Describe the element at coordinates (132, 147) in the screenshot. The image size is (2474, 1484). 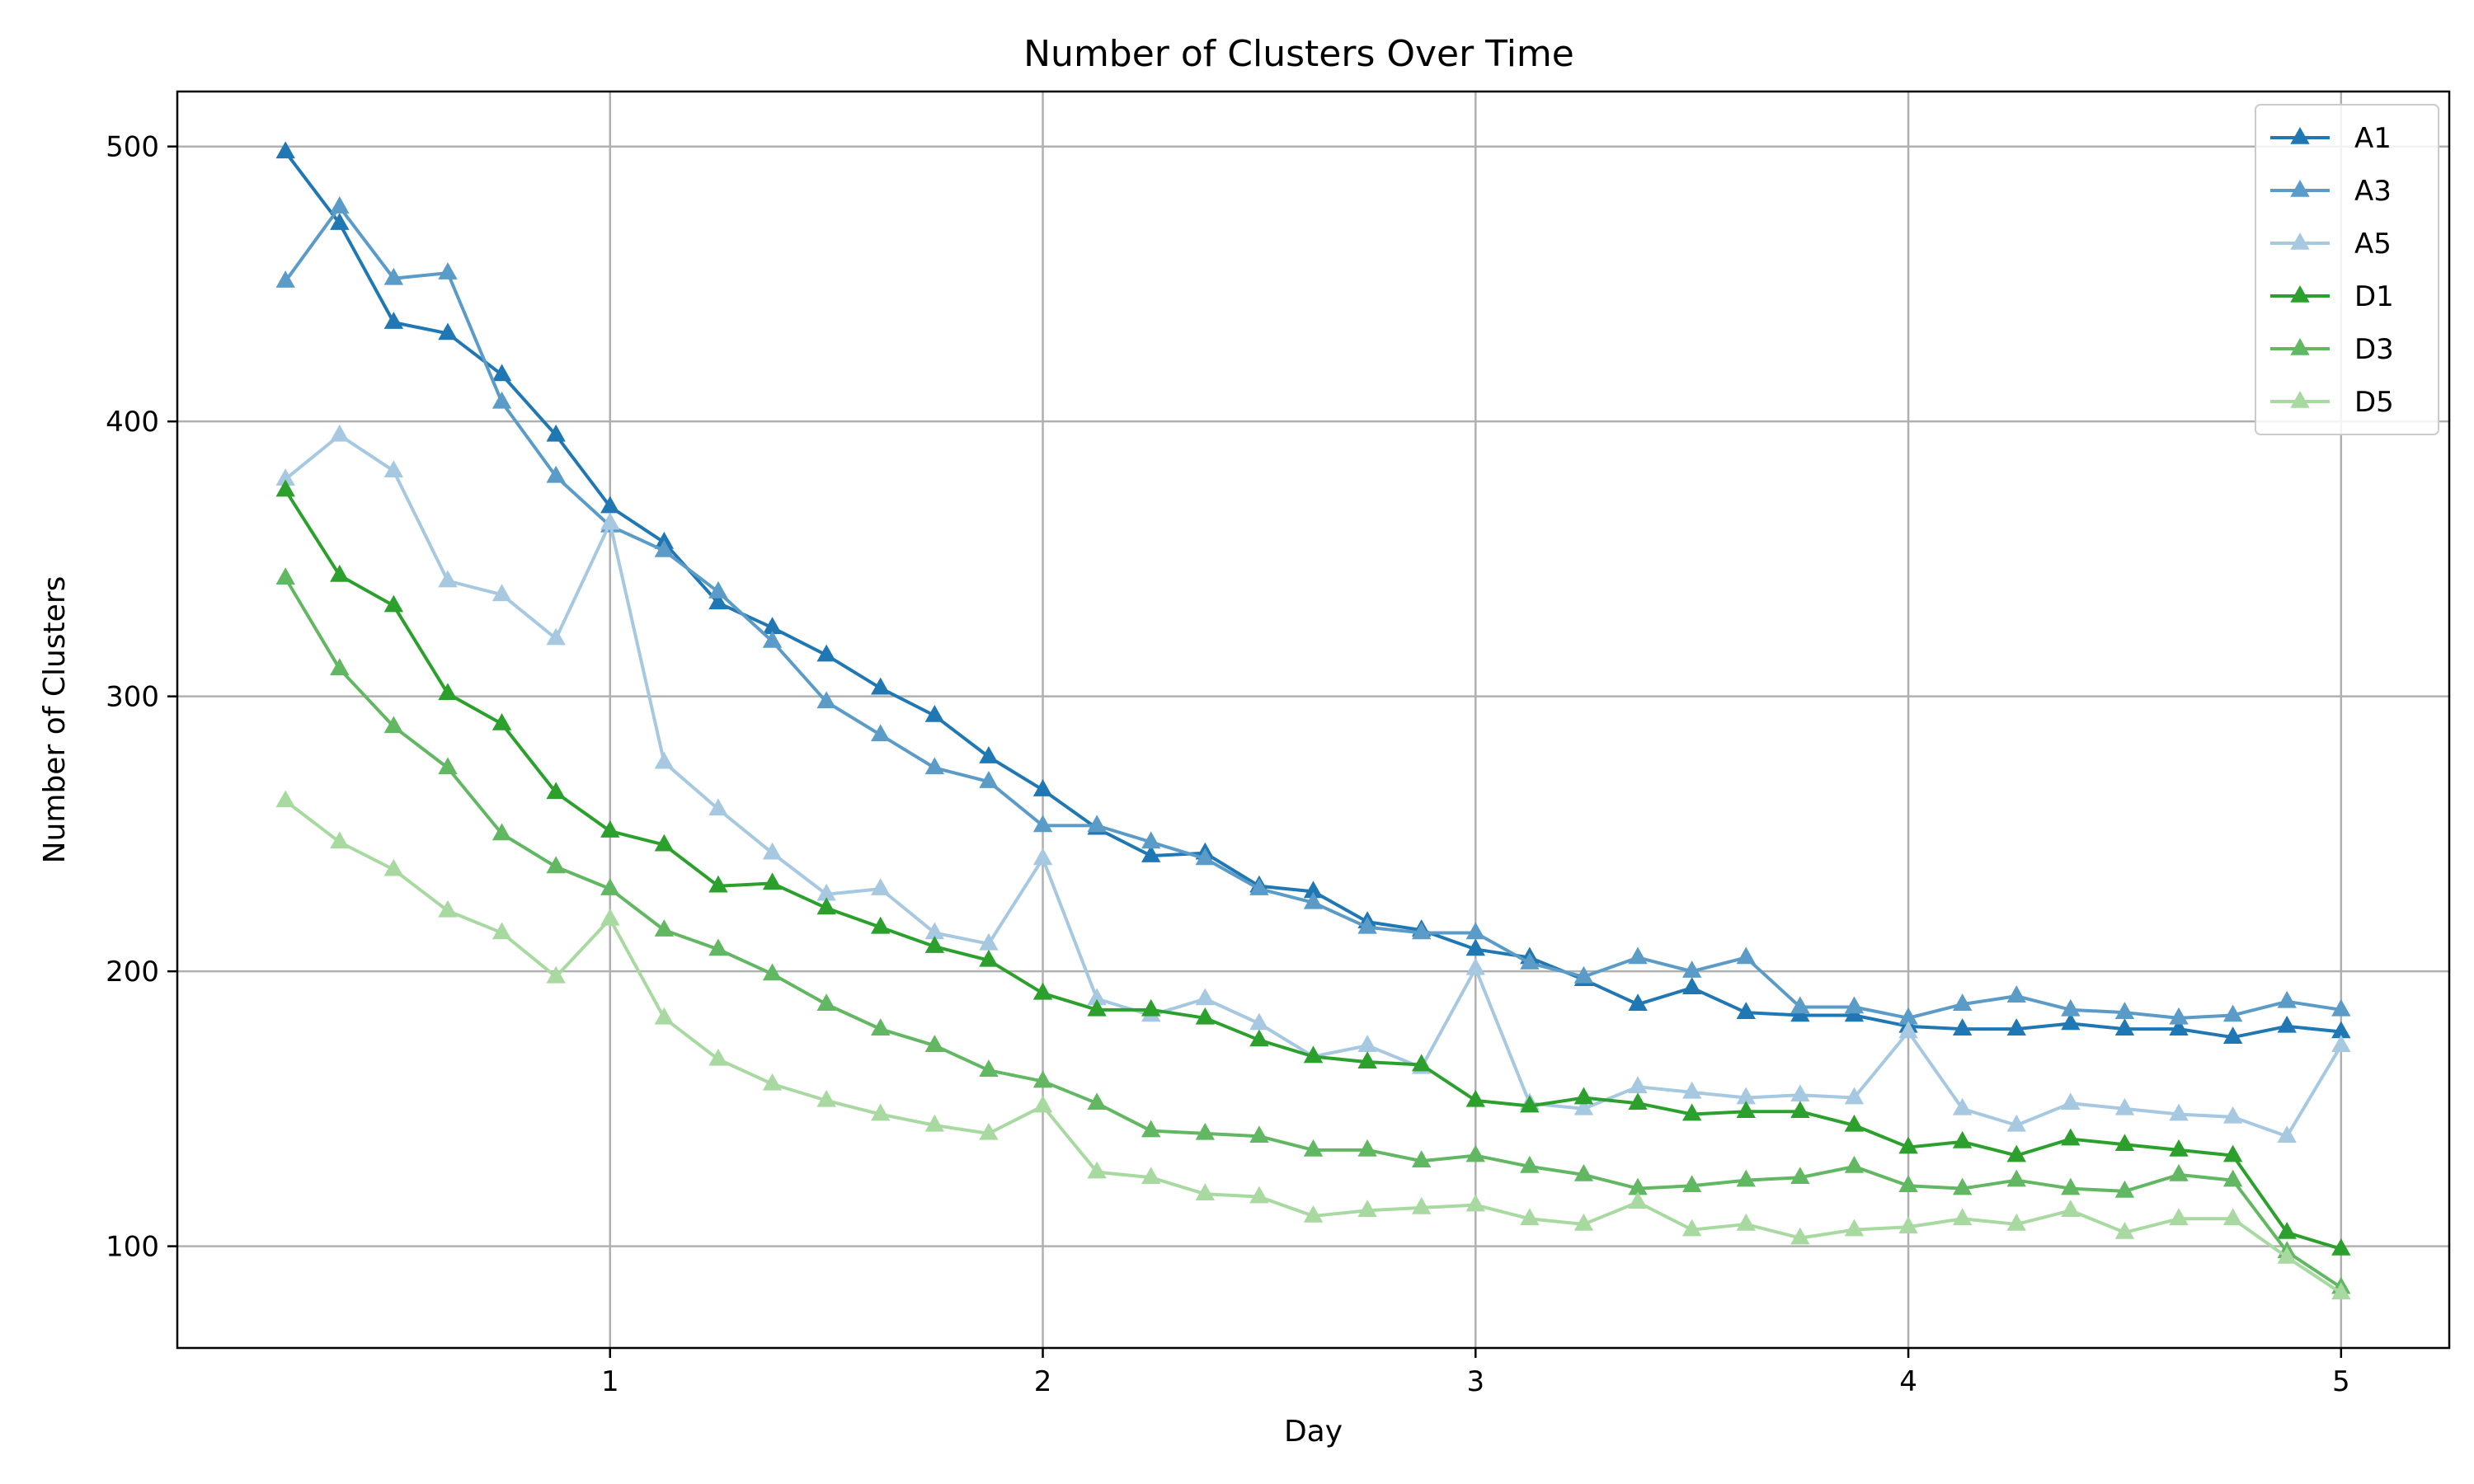
I see `y-tick-label: 500` at that location.